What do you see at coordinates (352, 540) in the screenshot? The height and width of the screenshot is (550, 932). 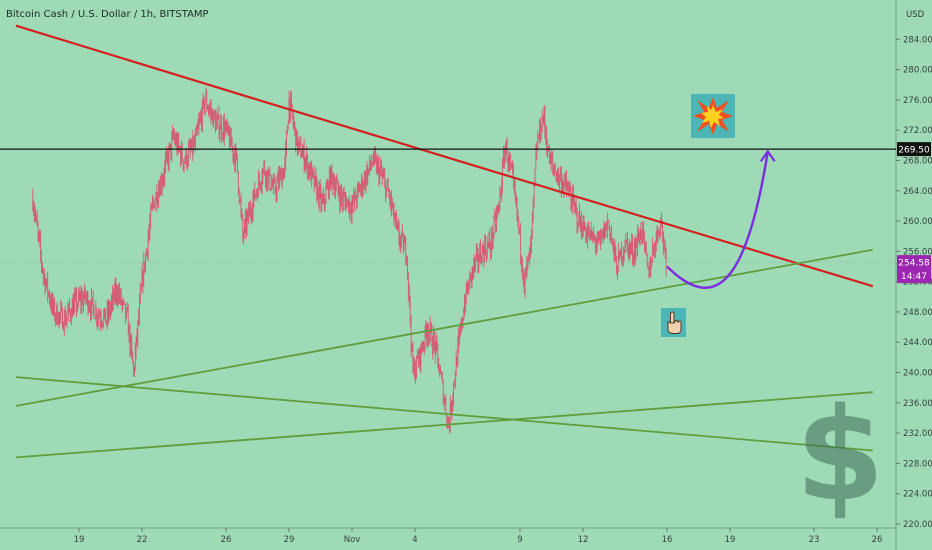 I see `time-axis-label: Nov` at bounding box center [352, 540].